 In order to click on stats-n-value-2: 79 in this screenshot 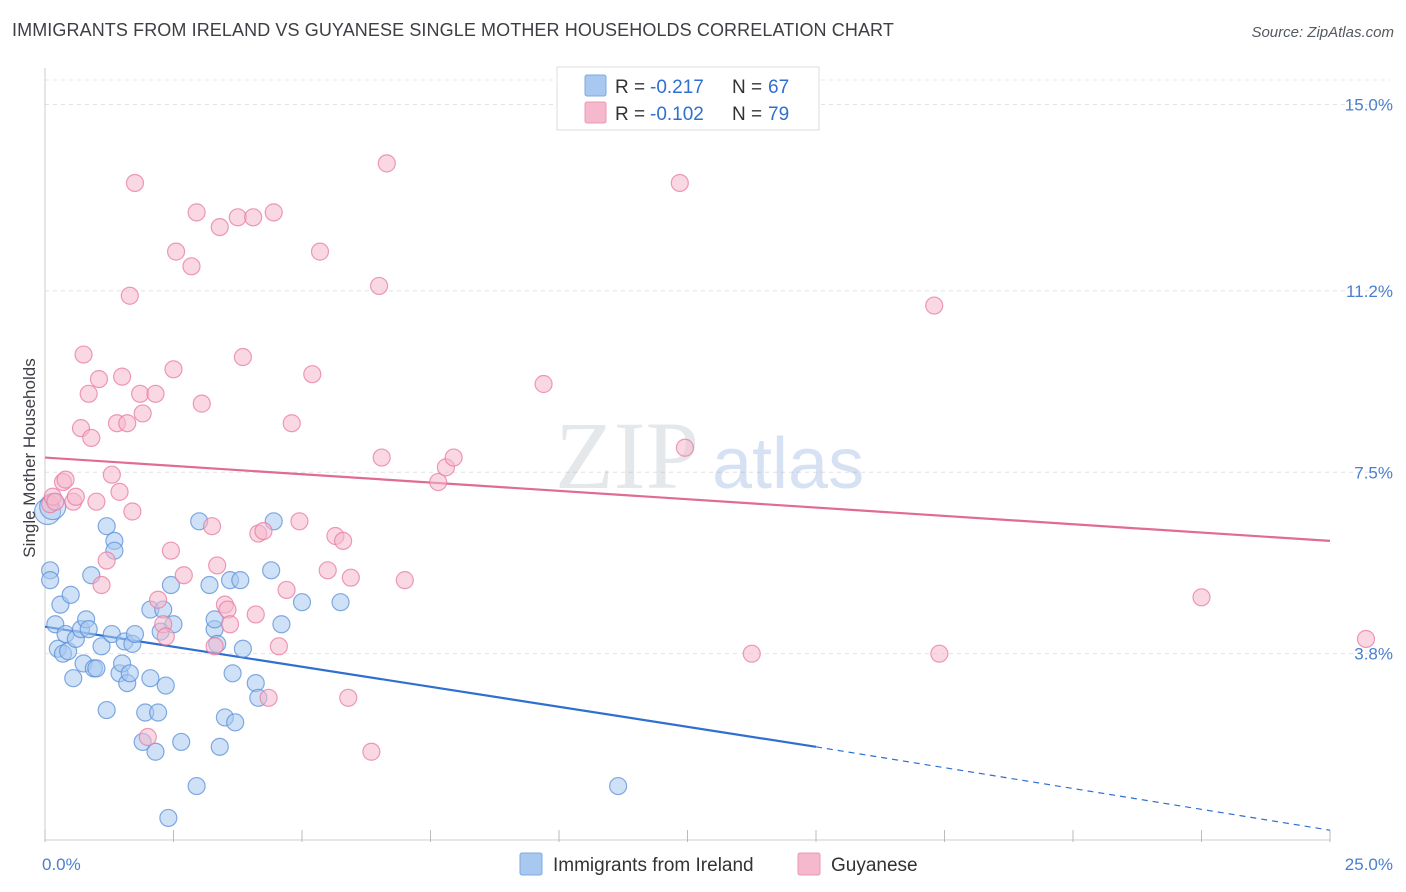, I will do `click(778, 114)`.